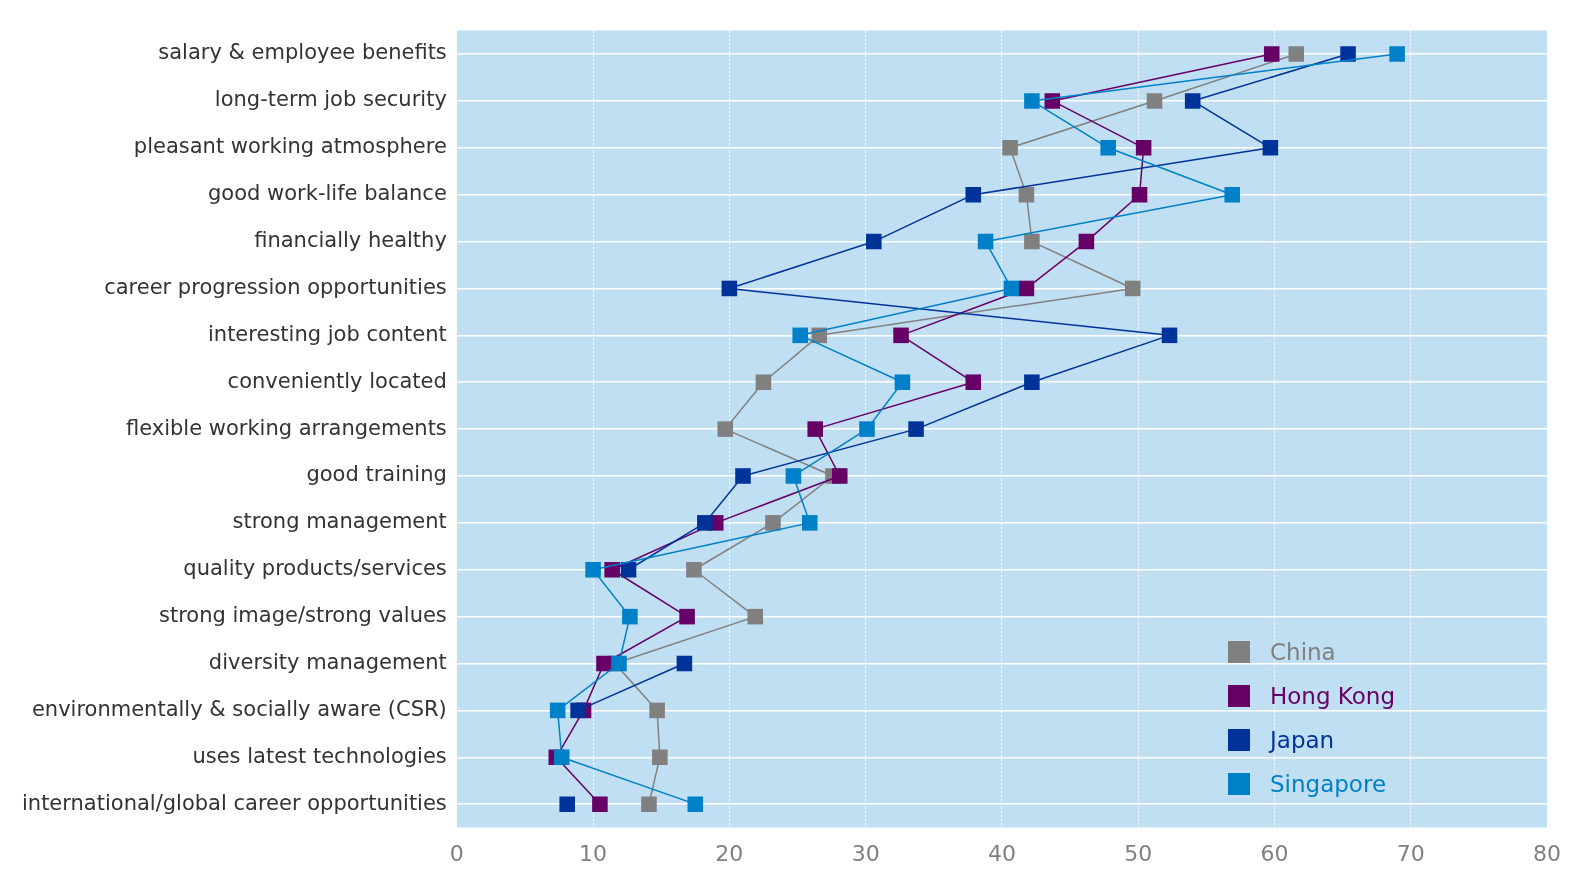 The image size is (1583, 890). Describe the element at coordinates (729, 853) in the screenshot. I see `x-tick-label: 20` at that location.